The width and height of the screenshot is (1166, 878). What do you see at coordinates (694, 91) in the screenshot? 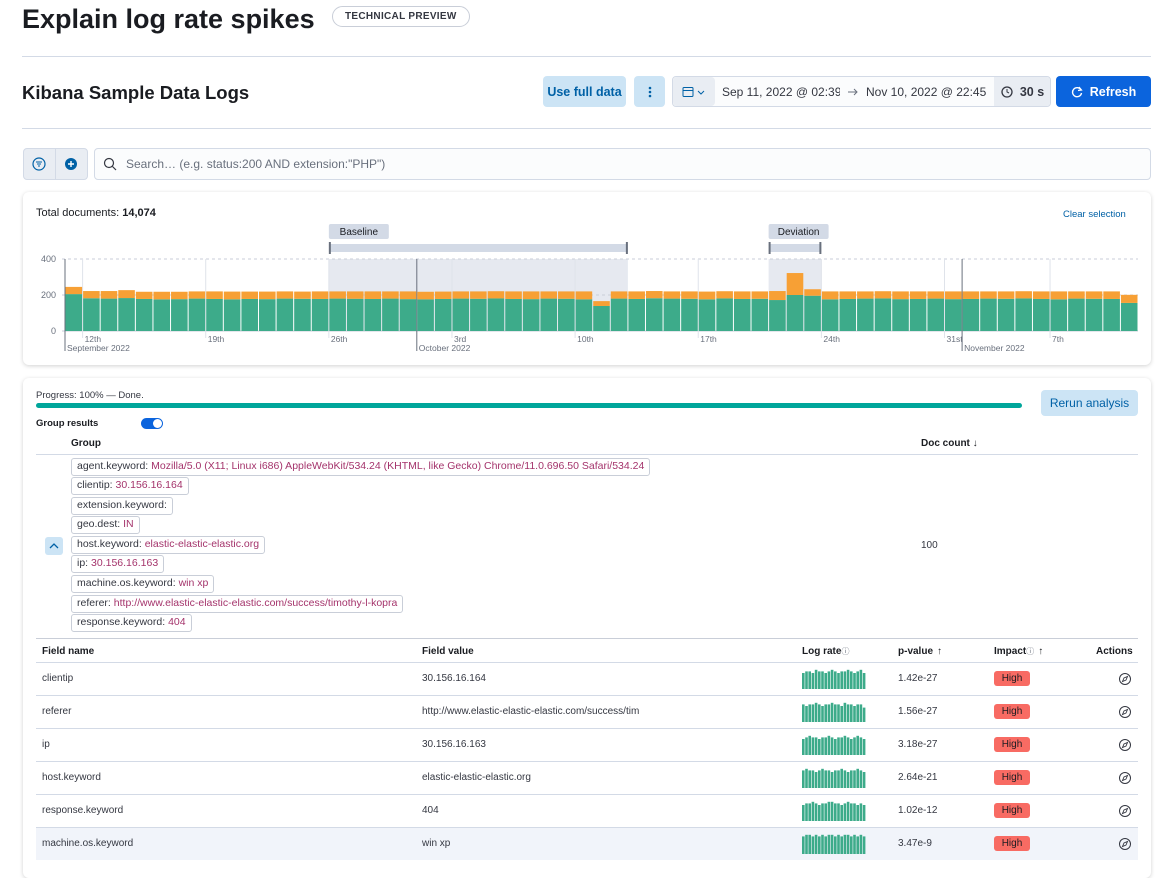
I see `quick-menu-button` at bounding box center [694, 91].